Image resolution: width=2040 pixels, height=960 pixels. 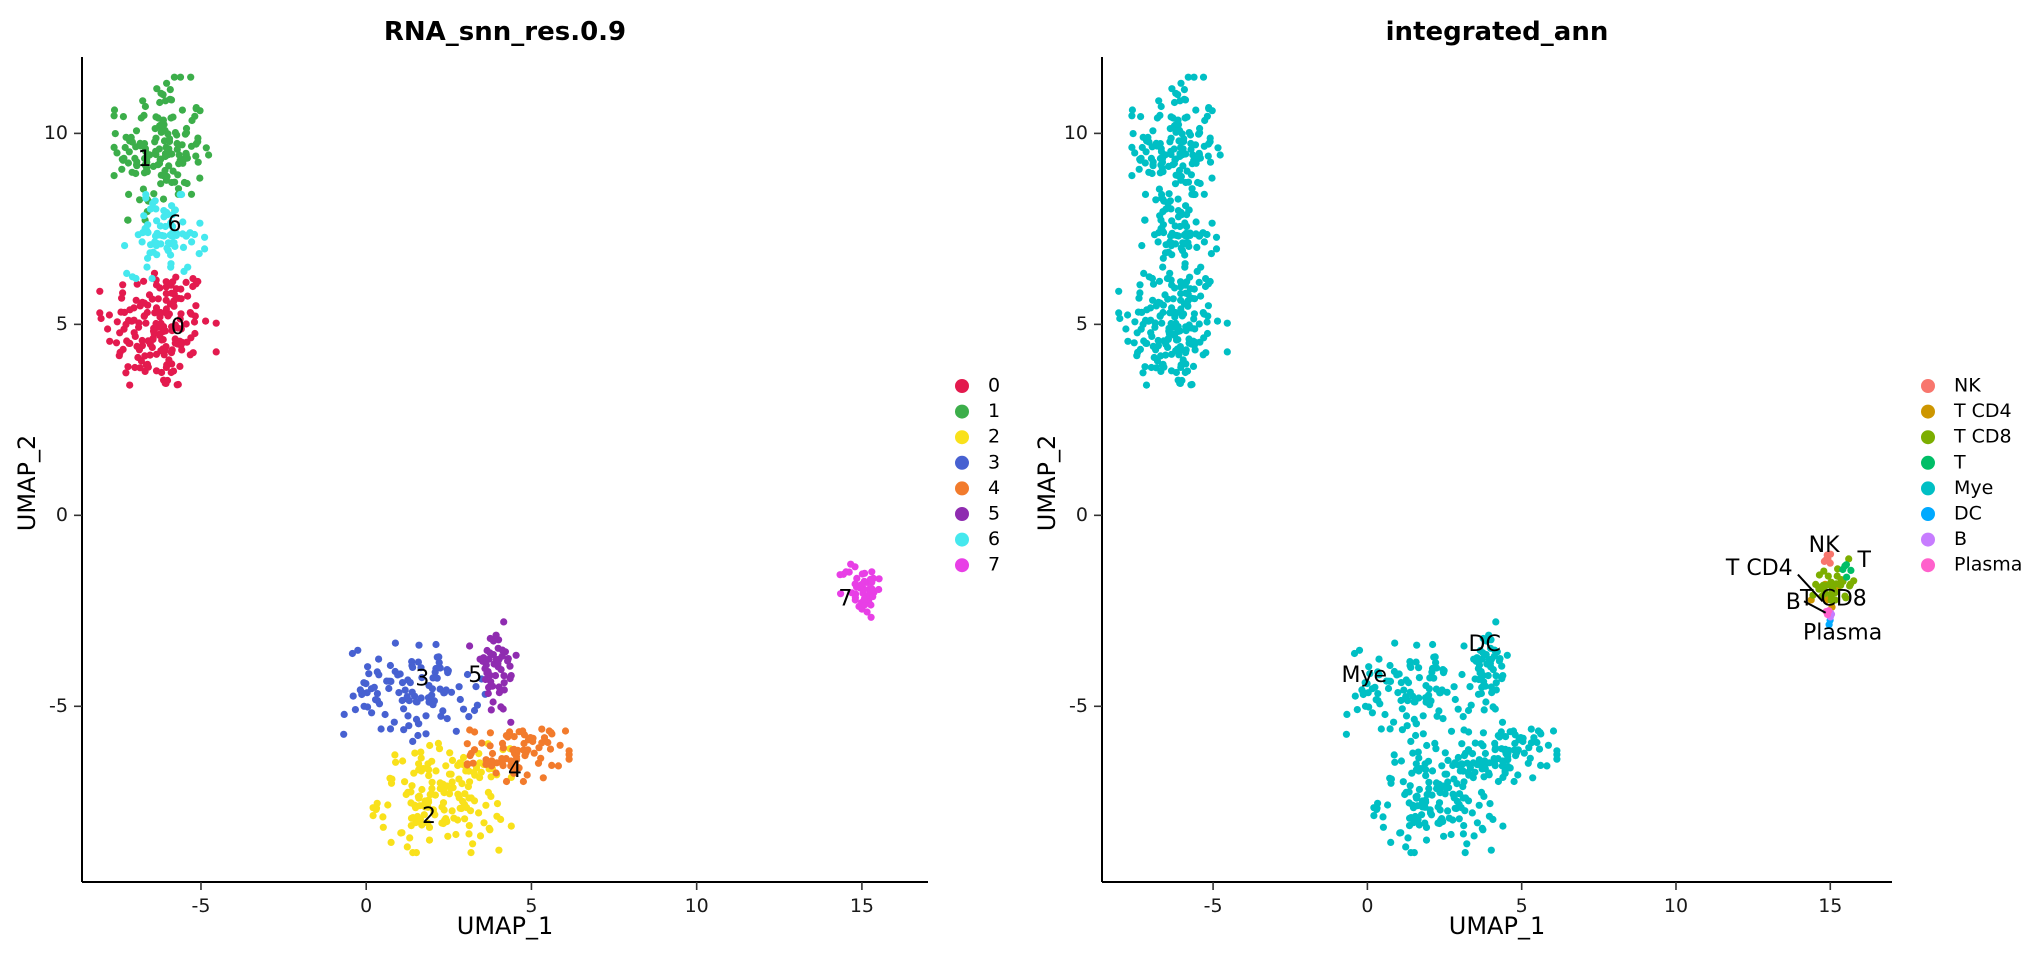 What do you see at coordinates (1759, 568) in the screenshot?
I see `cluster-label-t-cd4: T CD4` at bounding box center [1759, 568].